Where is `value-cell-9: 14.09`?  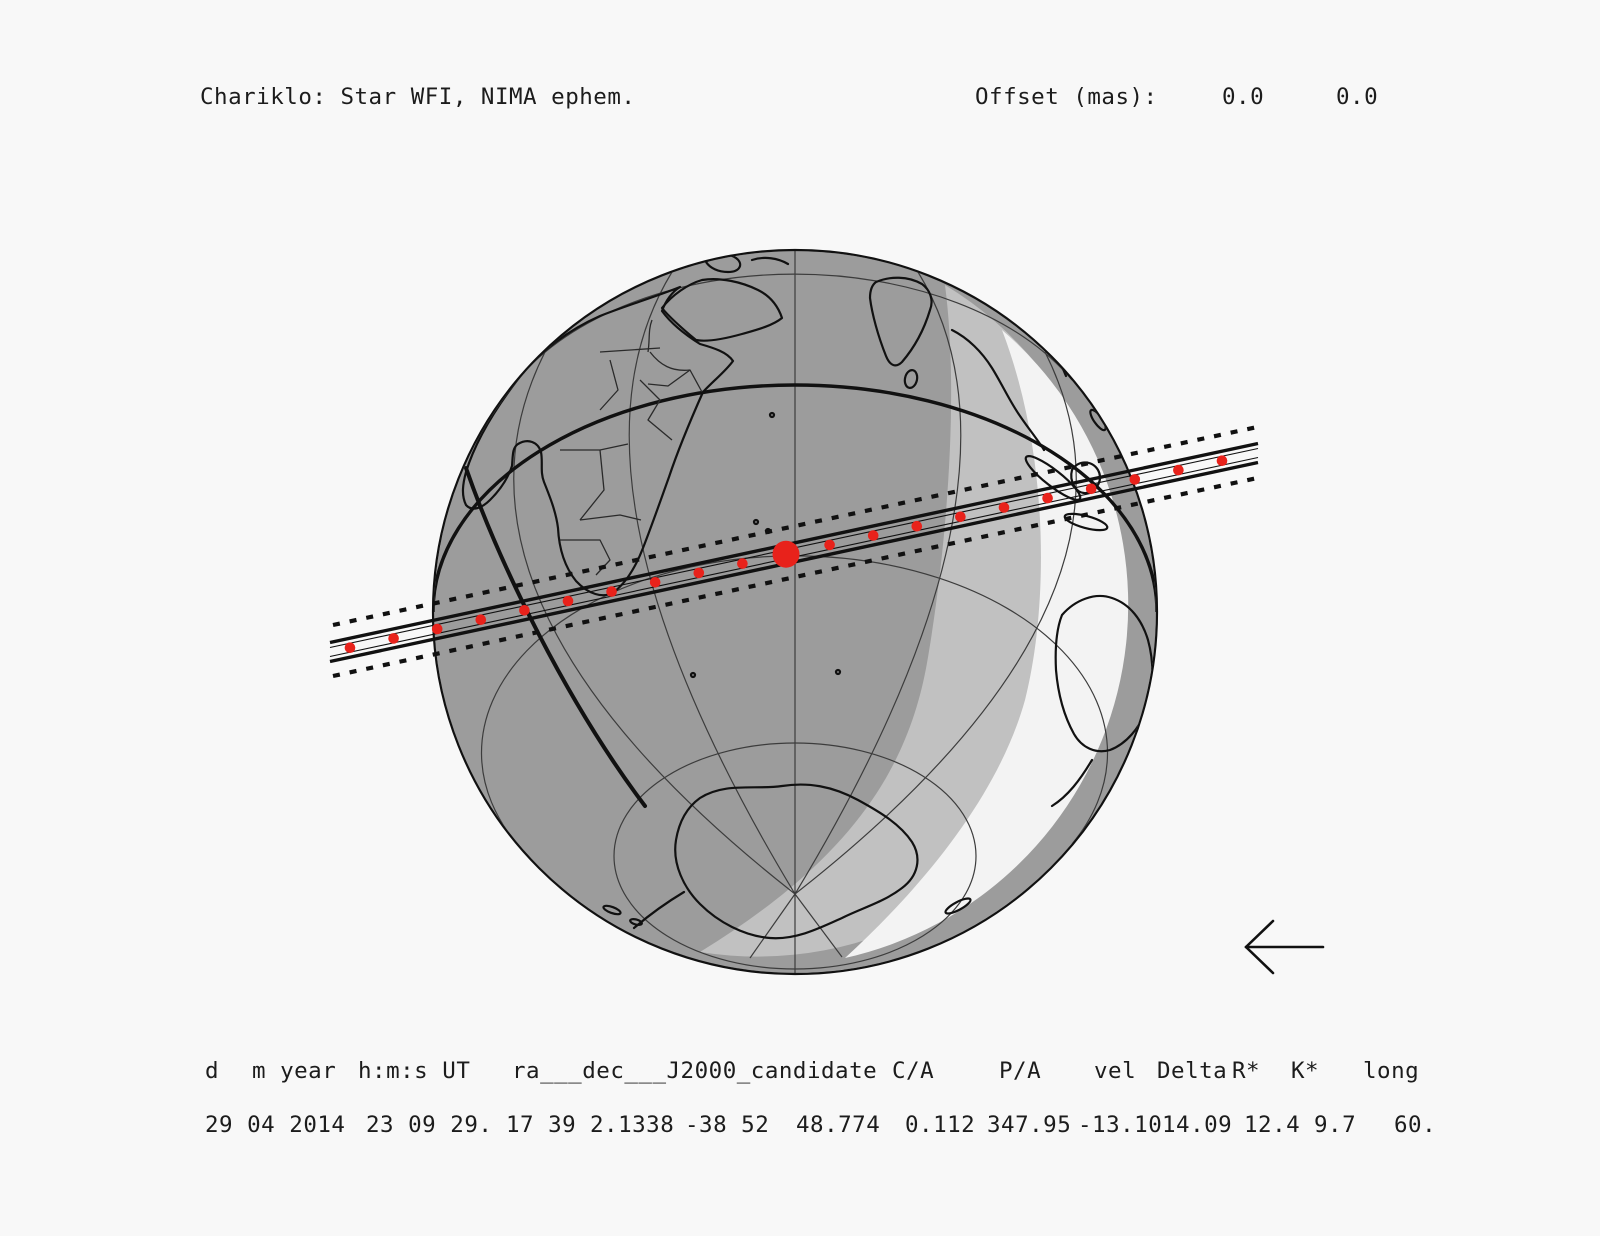
value-cell-9: 14.09 is located at coordinates (1197, 1125).